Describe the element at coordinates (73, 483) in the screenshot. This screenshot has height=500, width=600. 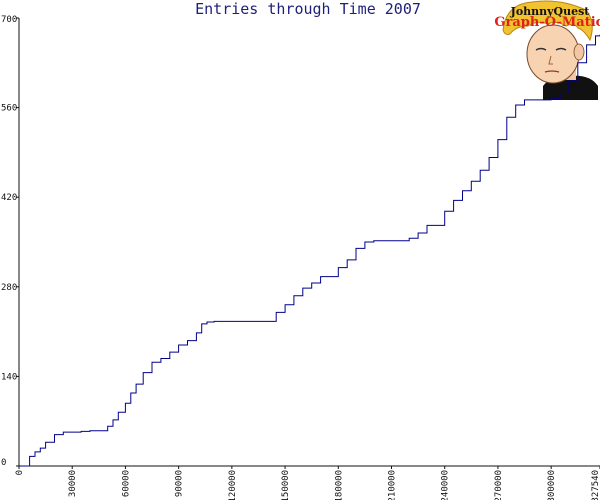
I see `x-tick-label: 30000` at that location.